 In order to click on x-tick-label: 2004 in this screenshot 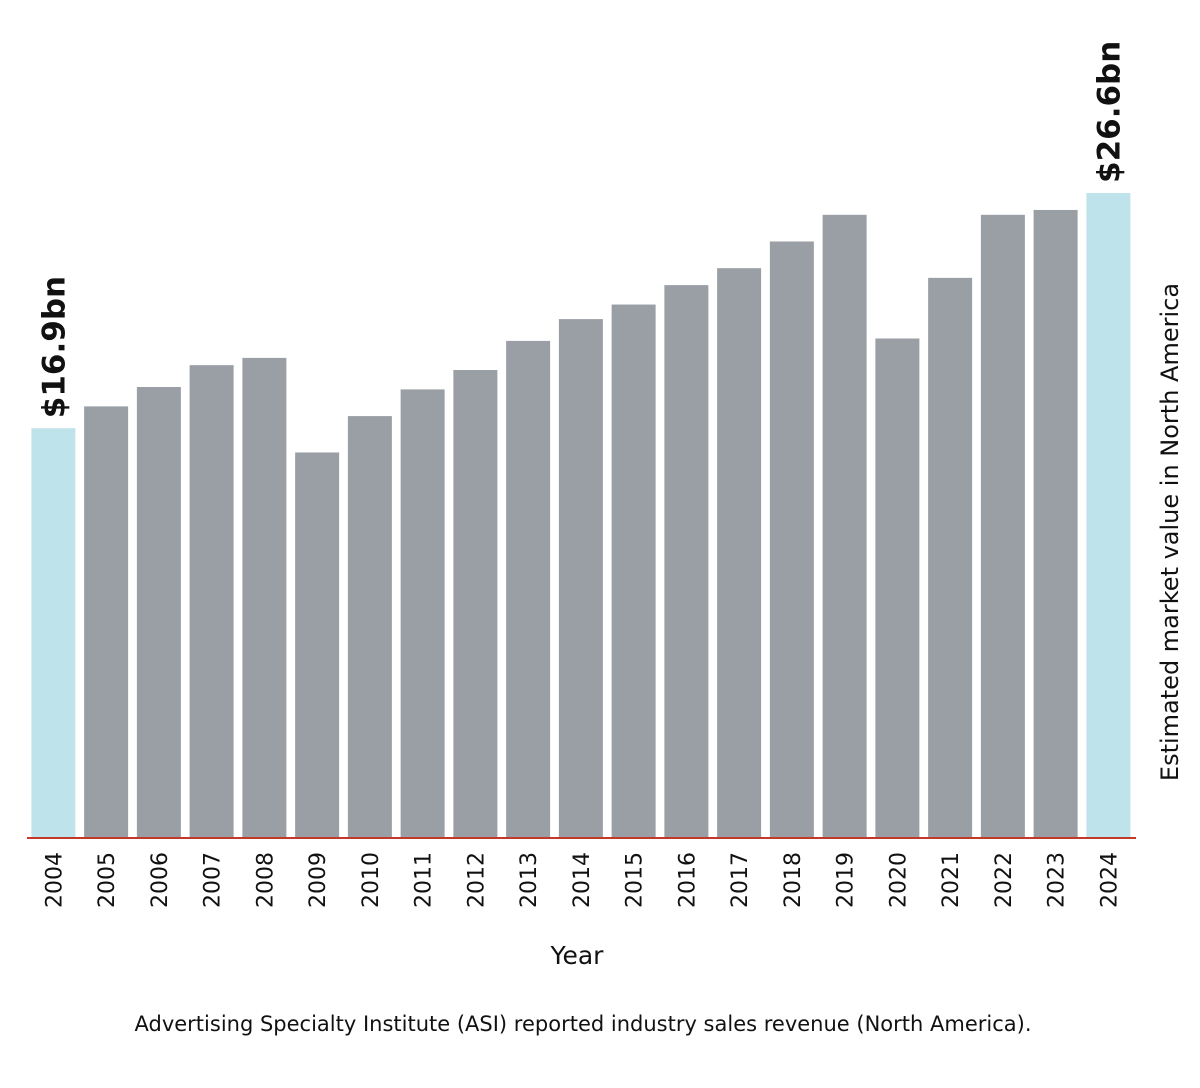, I will do `click(54, 880)`.